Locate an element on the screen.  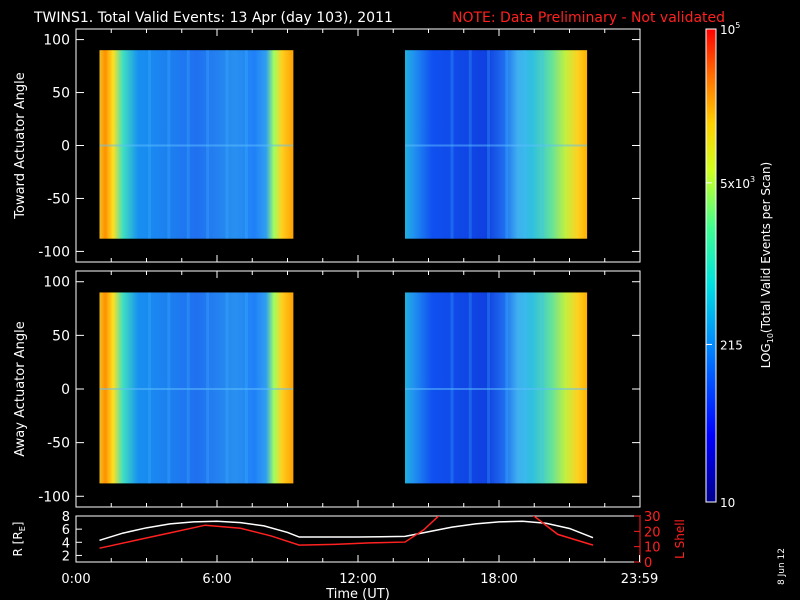
colorbar-tick-base: 10 is located at coordinates (727, 30).